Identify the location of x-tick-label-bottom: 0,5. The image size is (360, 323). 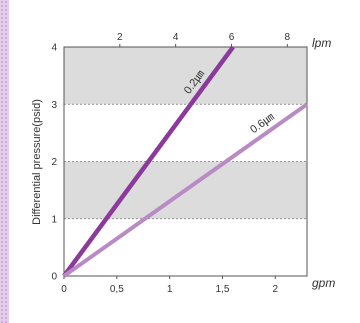
(117, 289).